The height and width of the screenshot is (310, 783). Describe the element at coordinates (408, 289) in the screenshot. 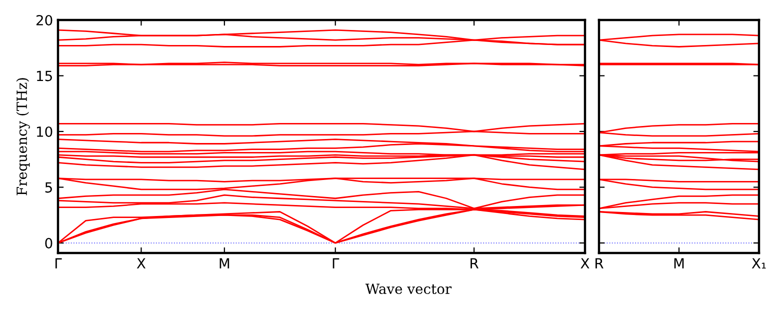

I see `x-axis-title: Wave vector` at that location.